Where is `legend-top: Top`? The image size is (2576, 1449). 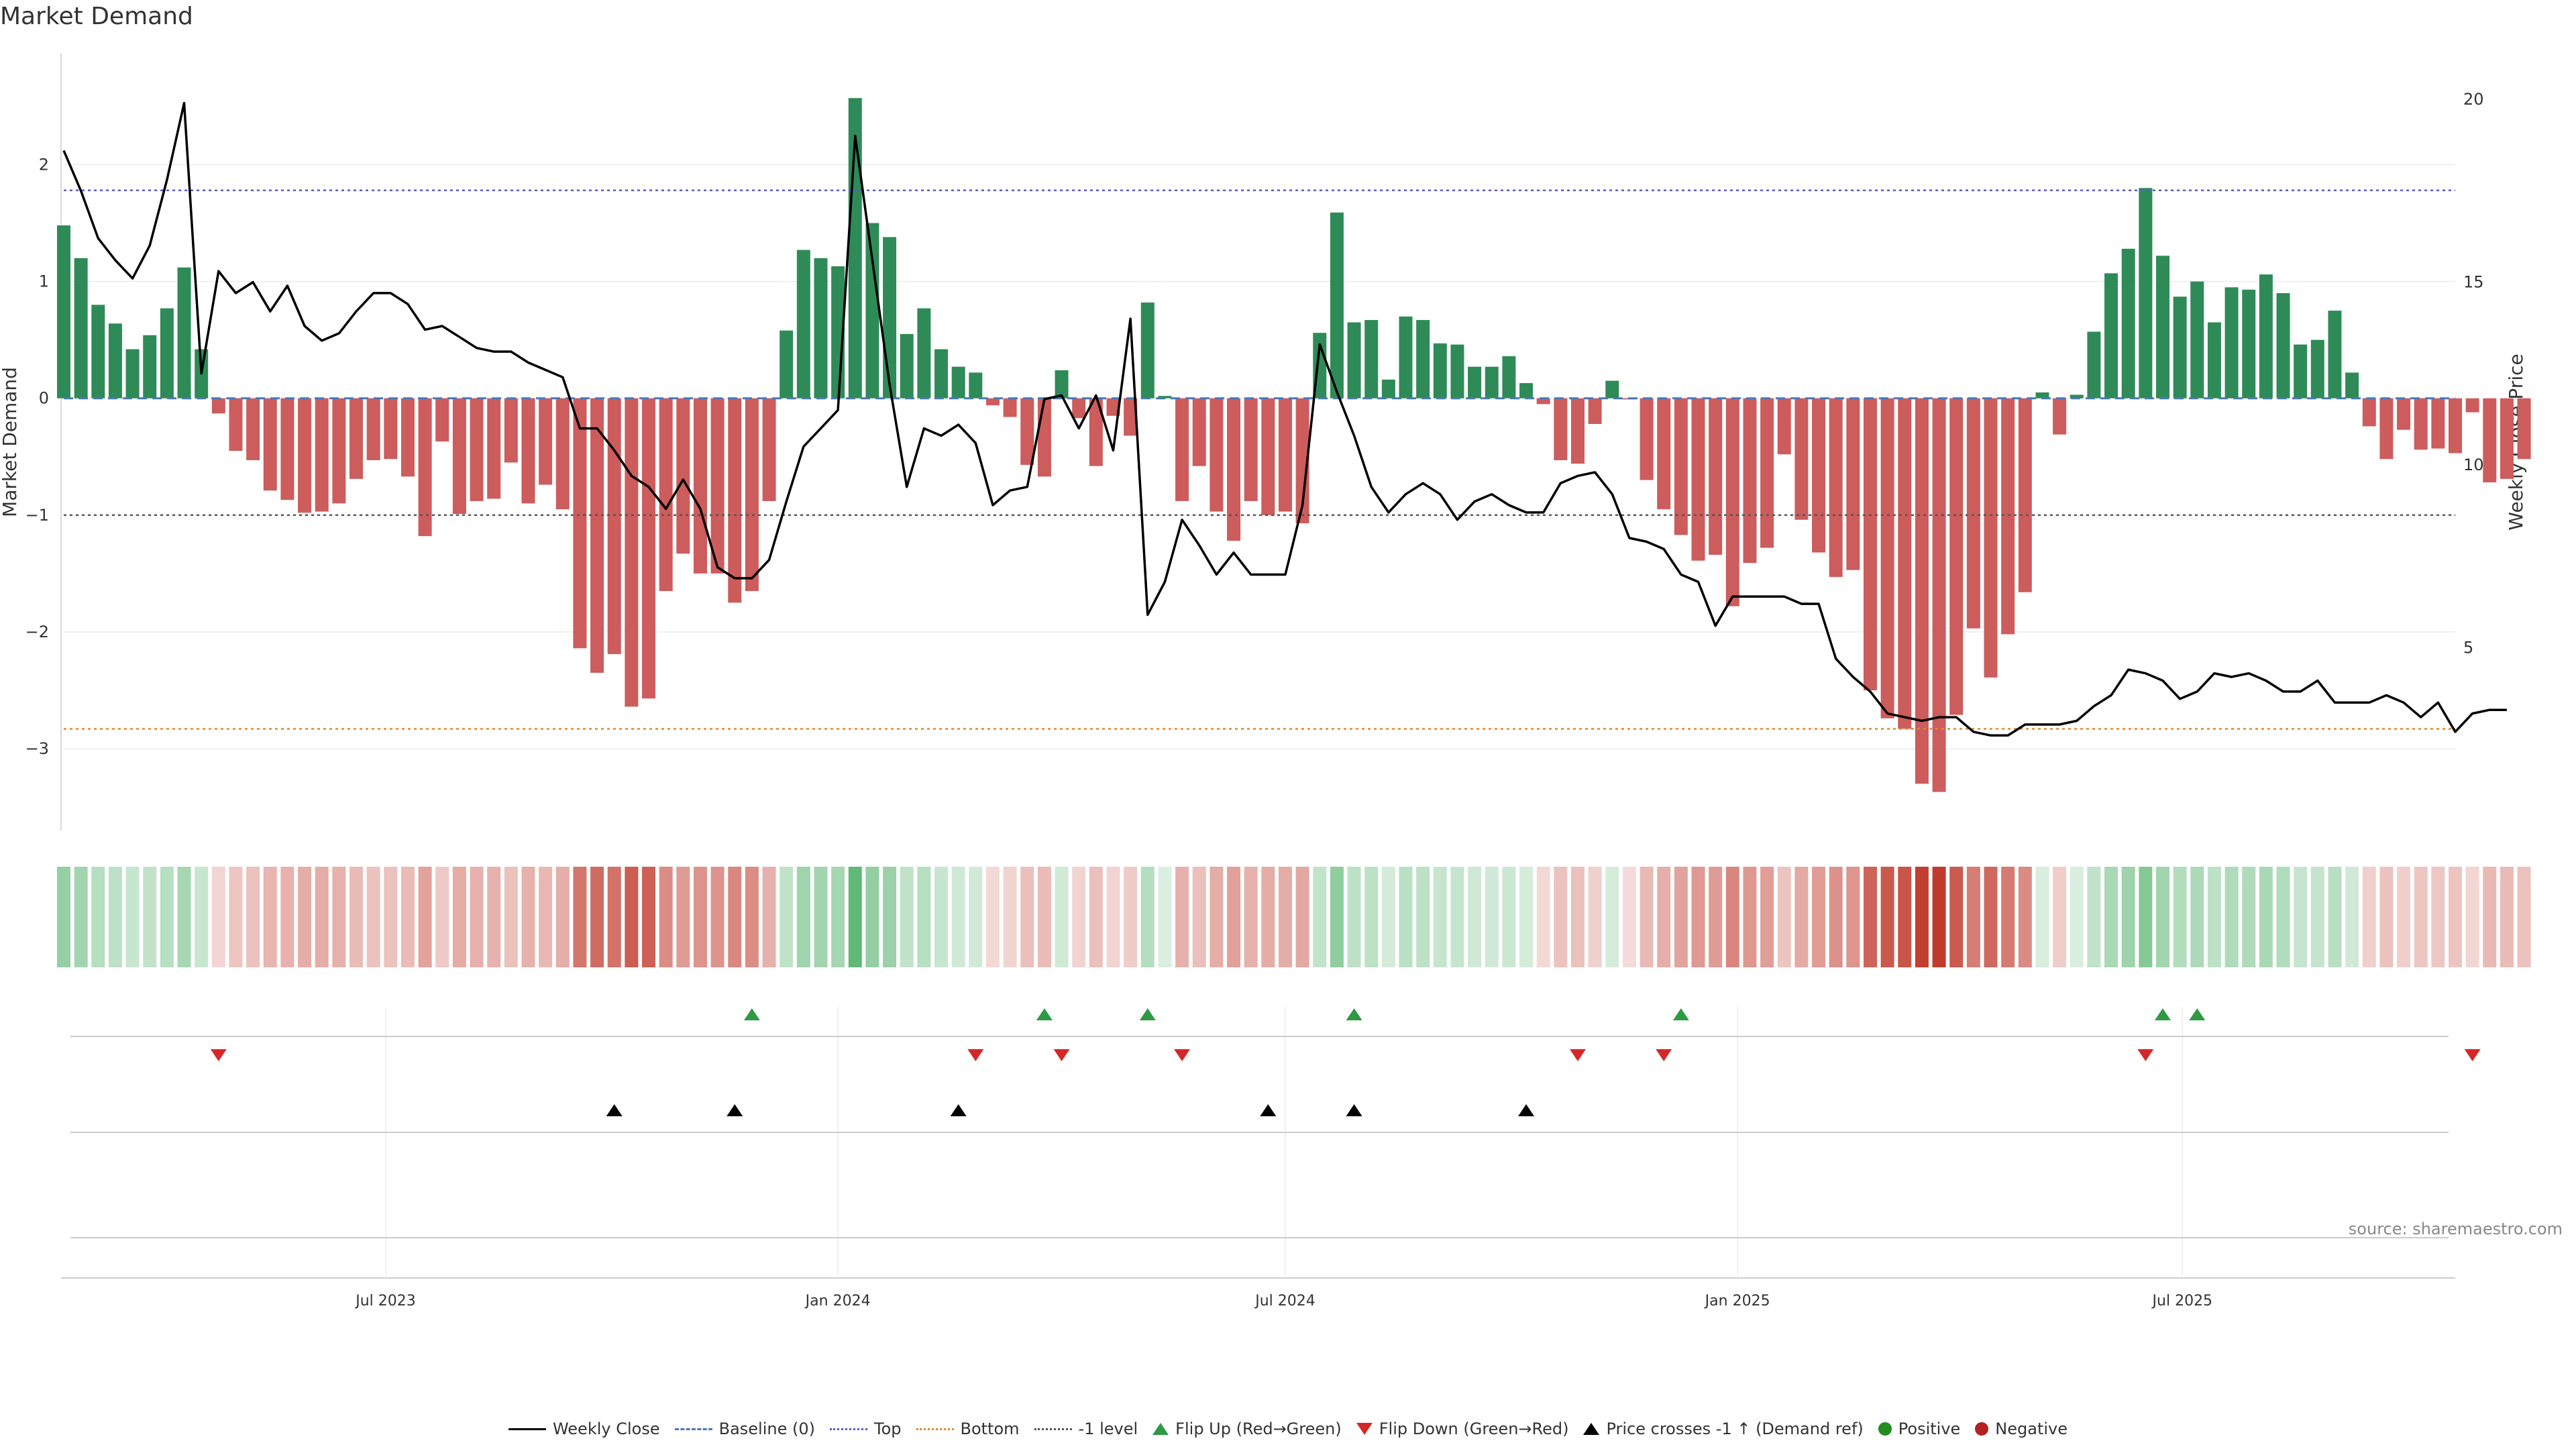
legend-top: Top is located at coordinates (866, 1428).